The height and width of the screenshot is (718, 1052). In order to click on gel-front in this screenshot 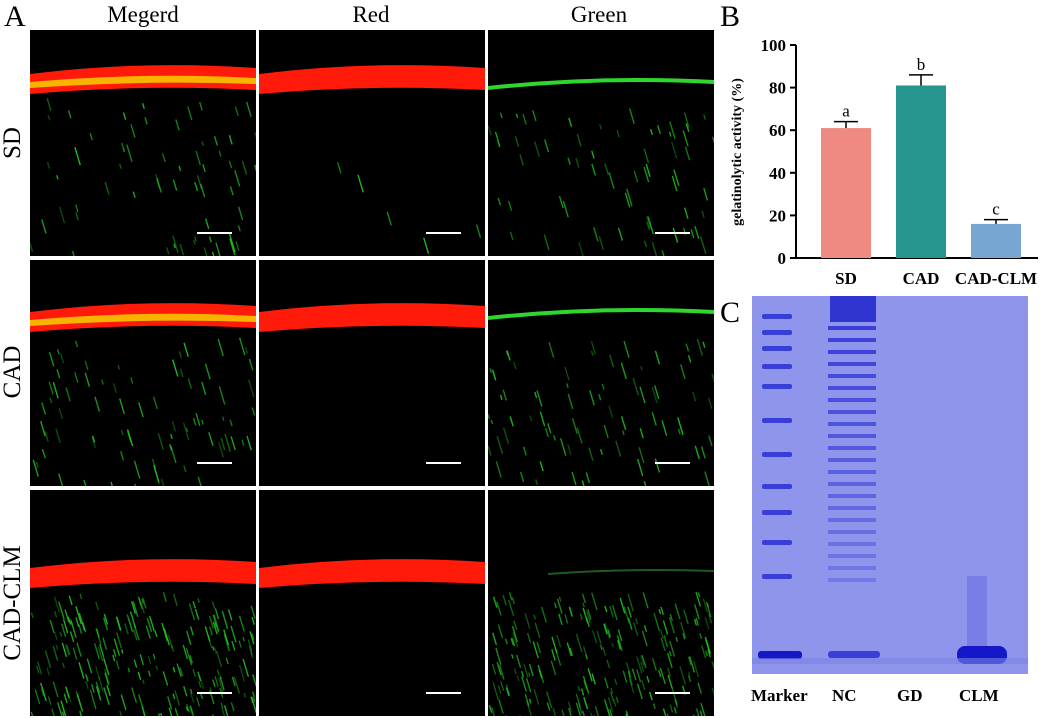, I will do `click(890, 661)`.